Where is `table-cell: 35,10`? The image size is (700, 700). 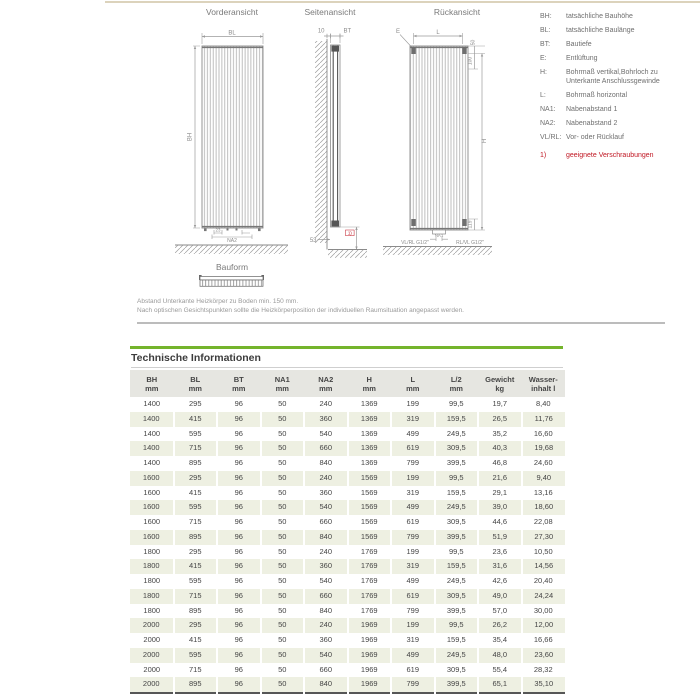 table-cell: 35,10 is located at coordinates (542, 685).